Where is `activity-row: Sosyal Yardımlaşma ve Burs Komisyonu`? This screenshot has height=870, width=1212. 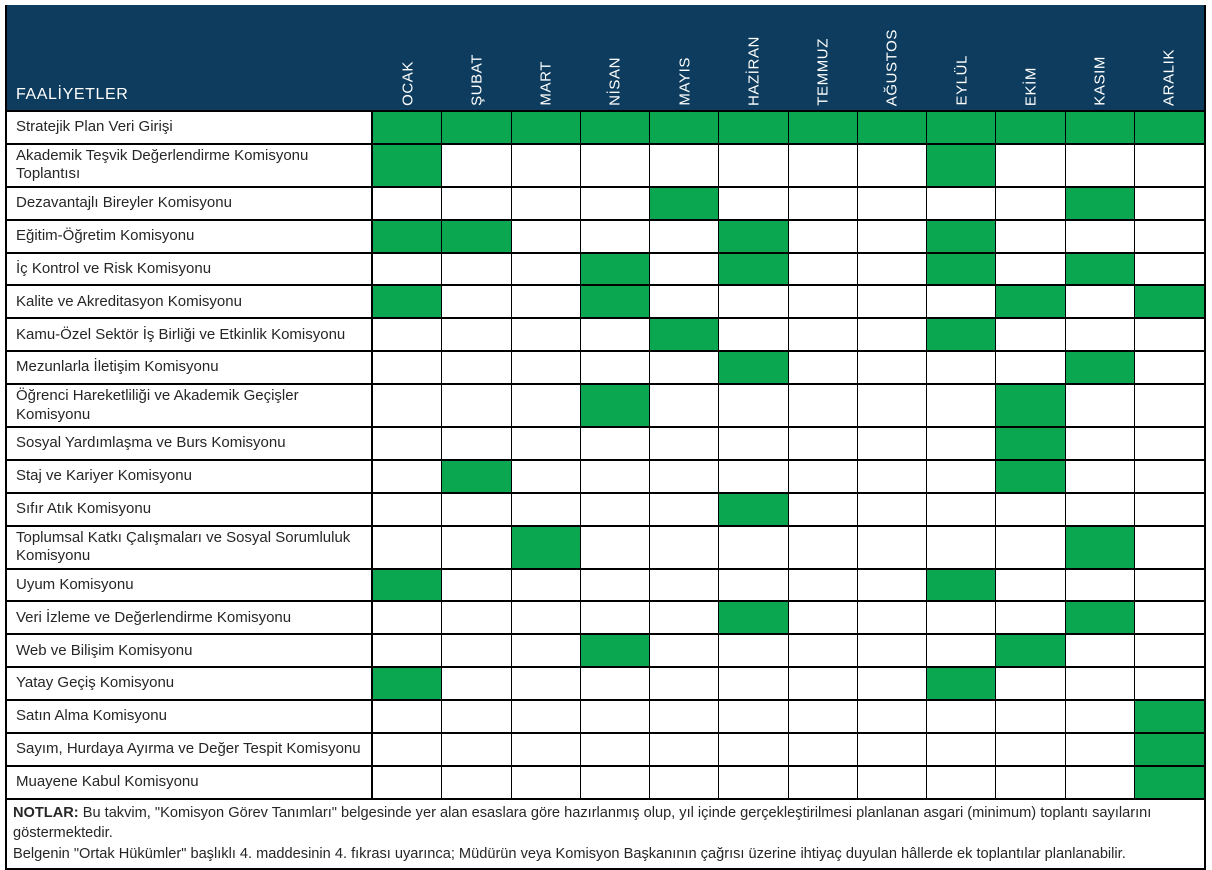
activity-row: Sosyal Yardımlaşma ve Burs Komisyonu is located at coordinates (605, 444).